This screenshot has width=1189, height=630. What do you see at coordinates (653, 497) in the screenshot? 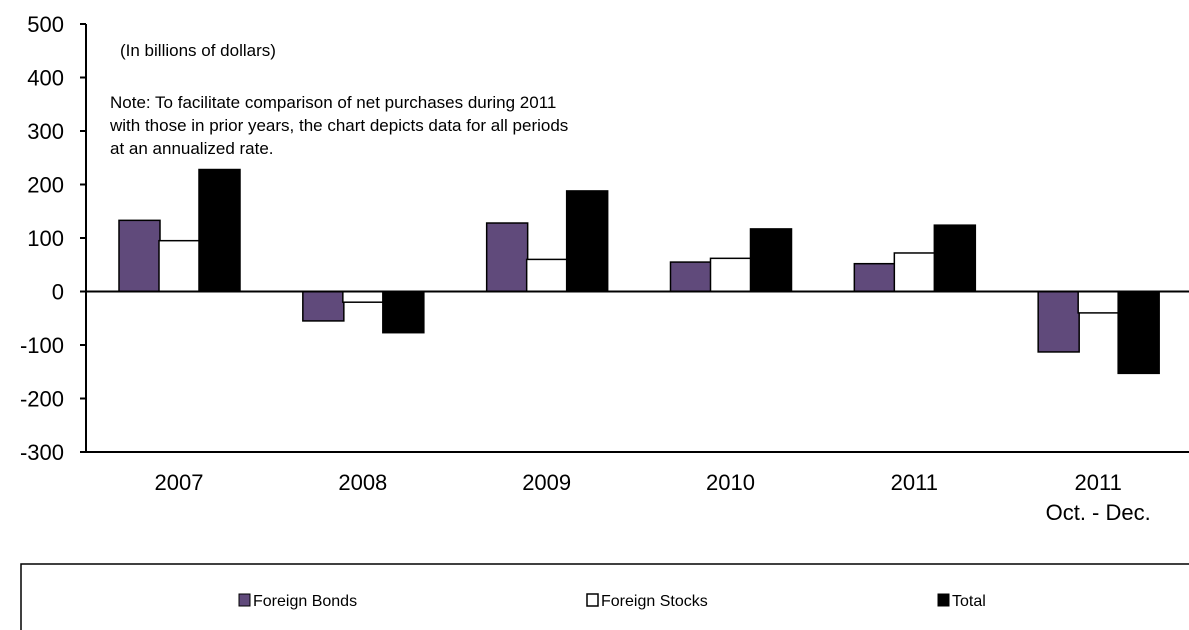
I see `category-labels: 2007 2008 2009 2010 2011 2011 Oct. - Dec.` at bounding box center [653, 497].